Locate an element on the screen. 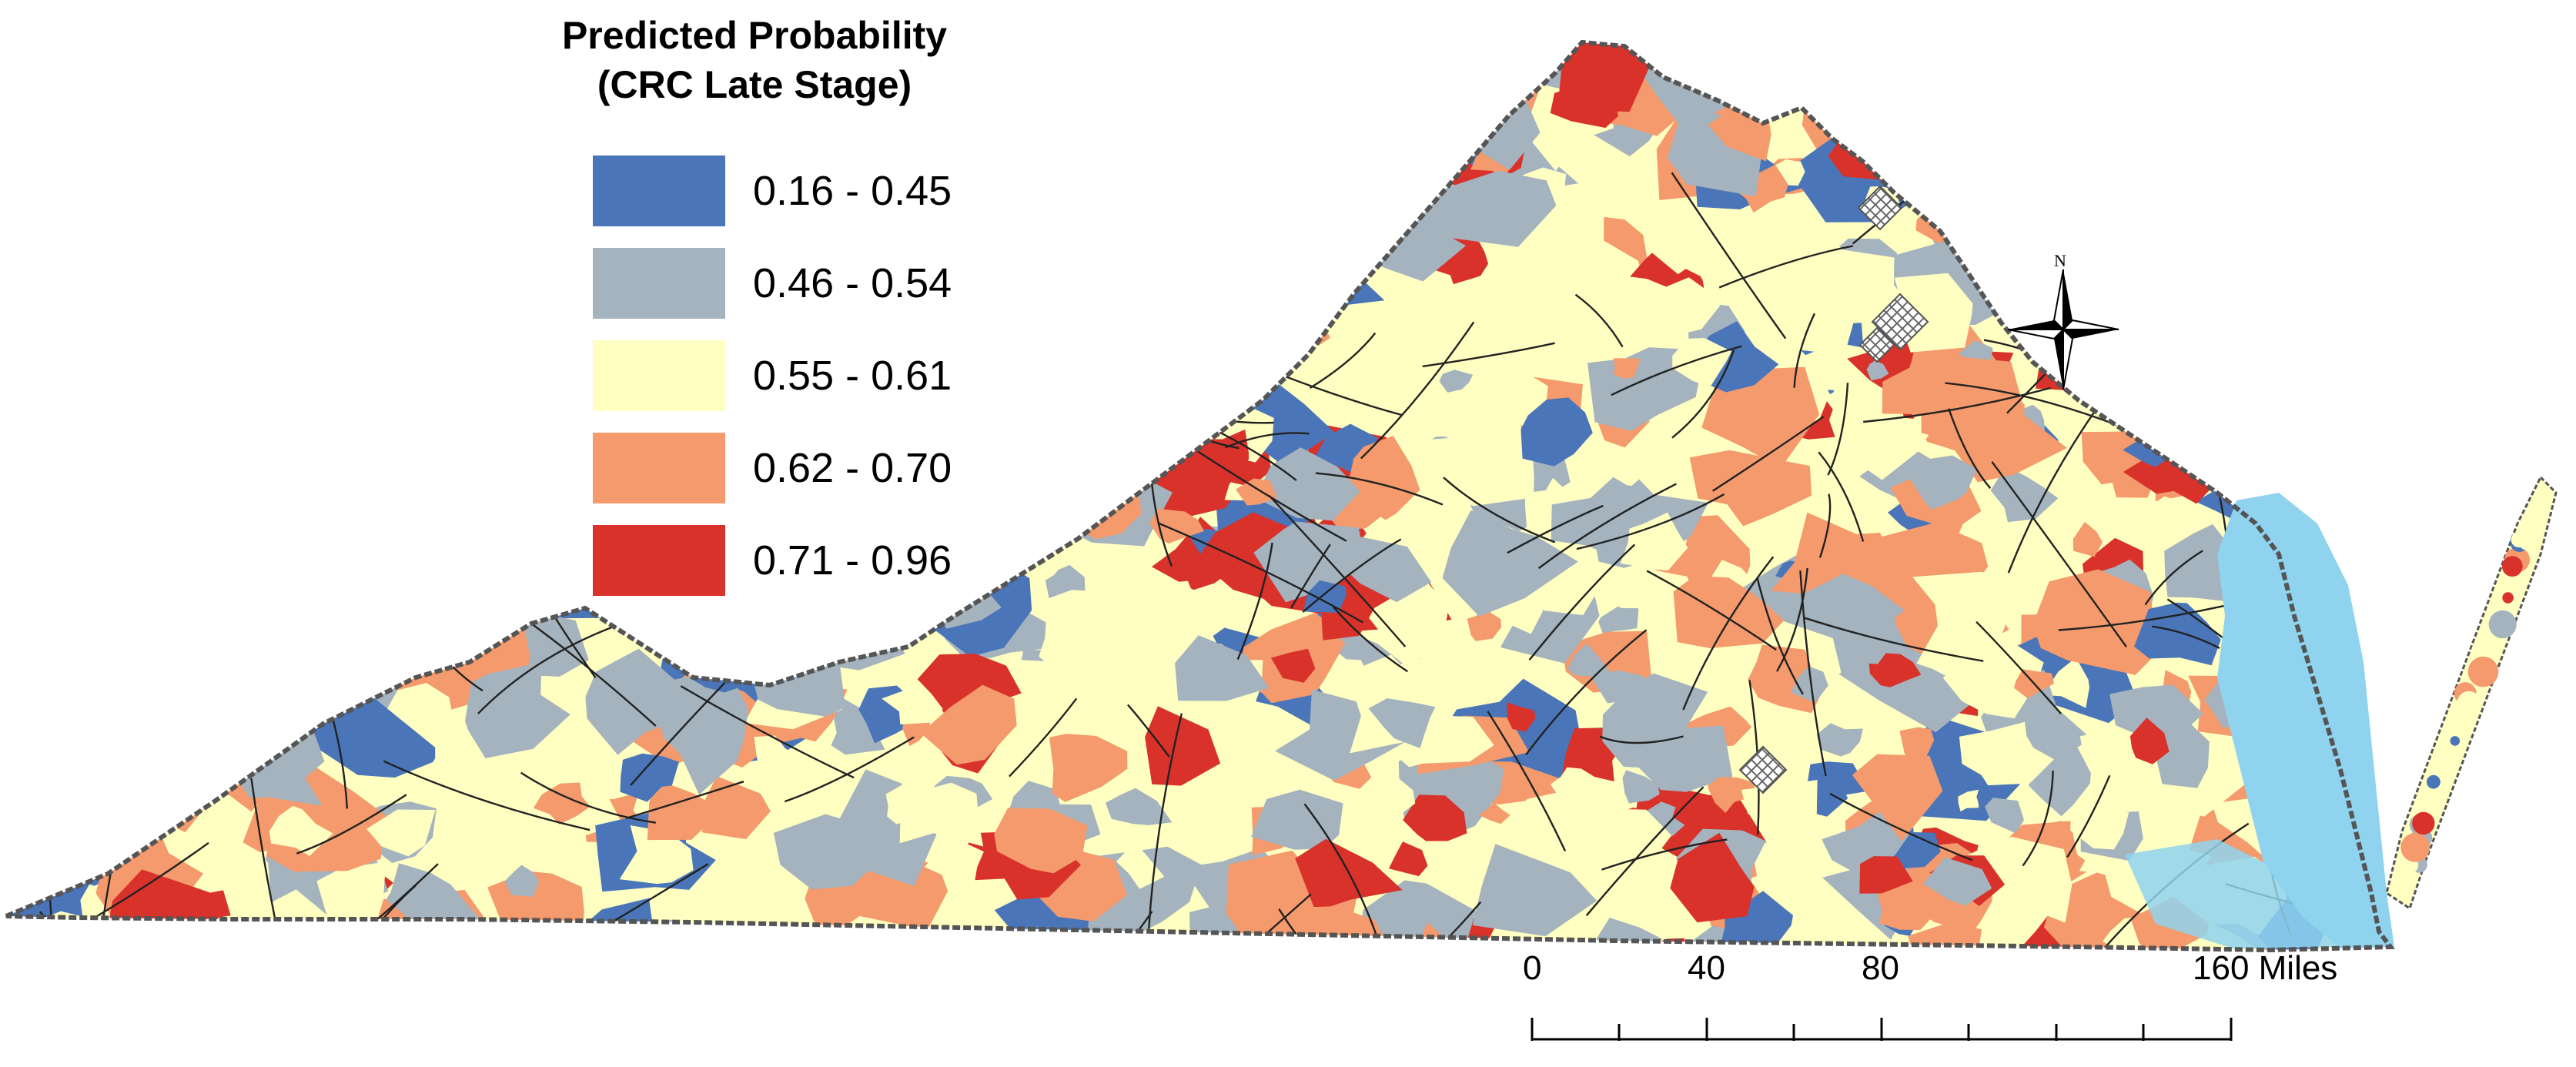  legend-item: 0.71 - 0.96 is located at coordinates (832, 560).